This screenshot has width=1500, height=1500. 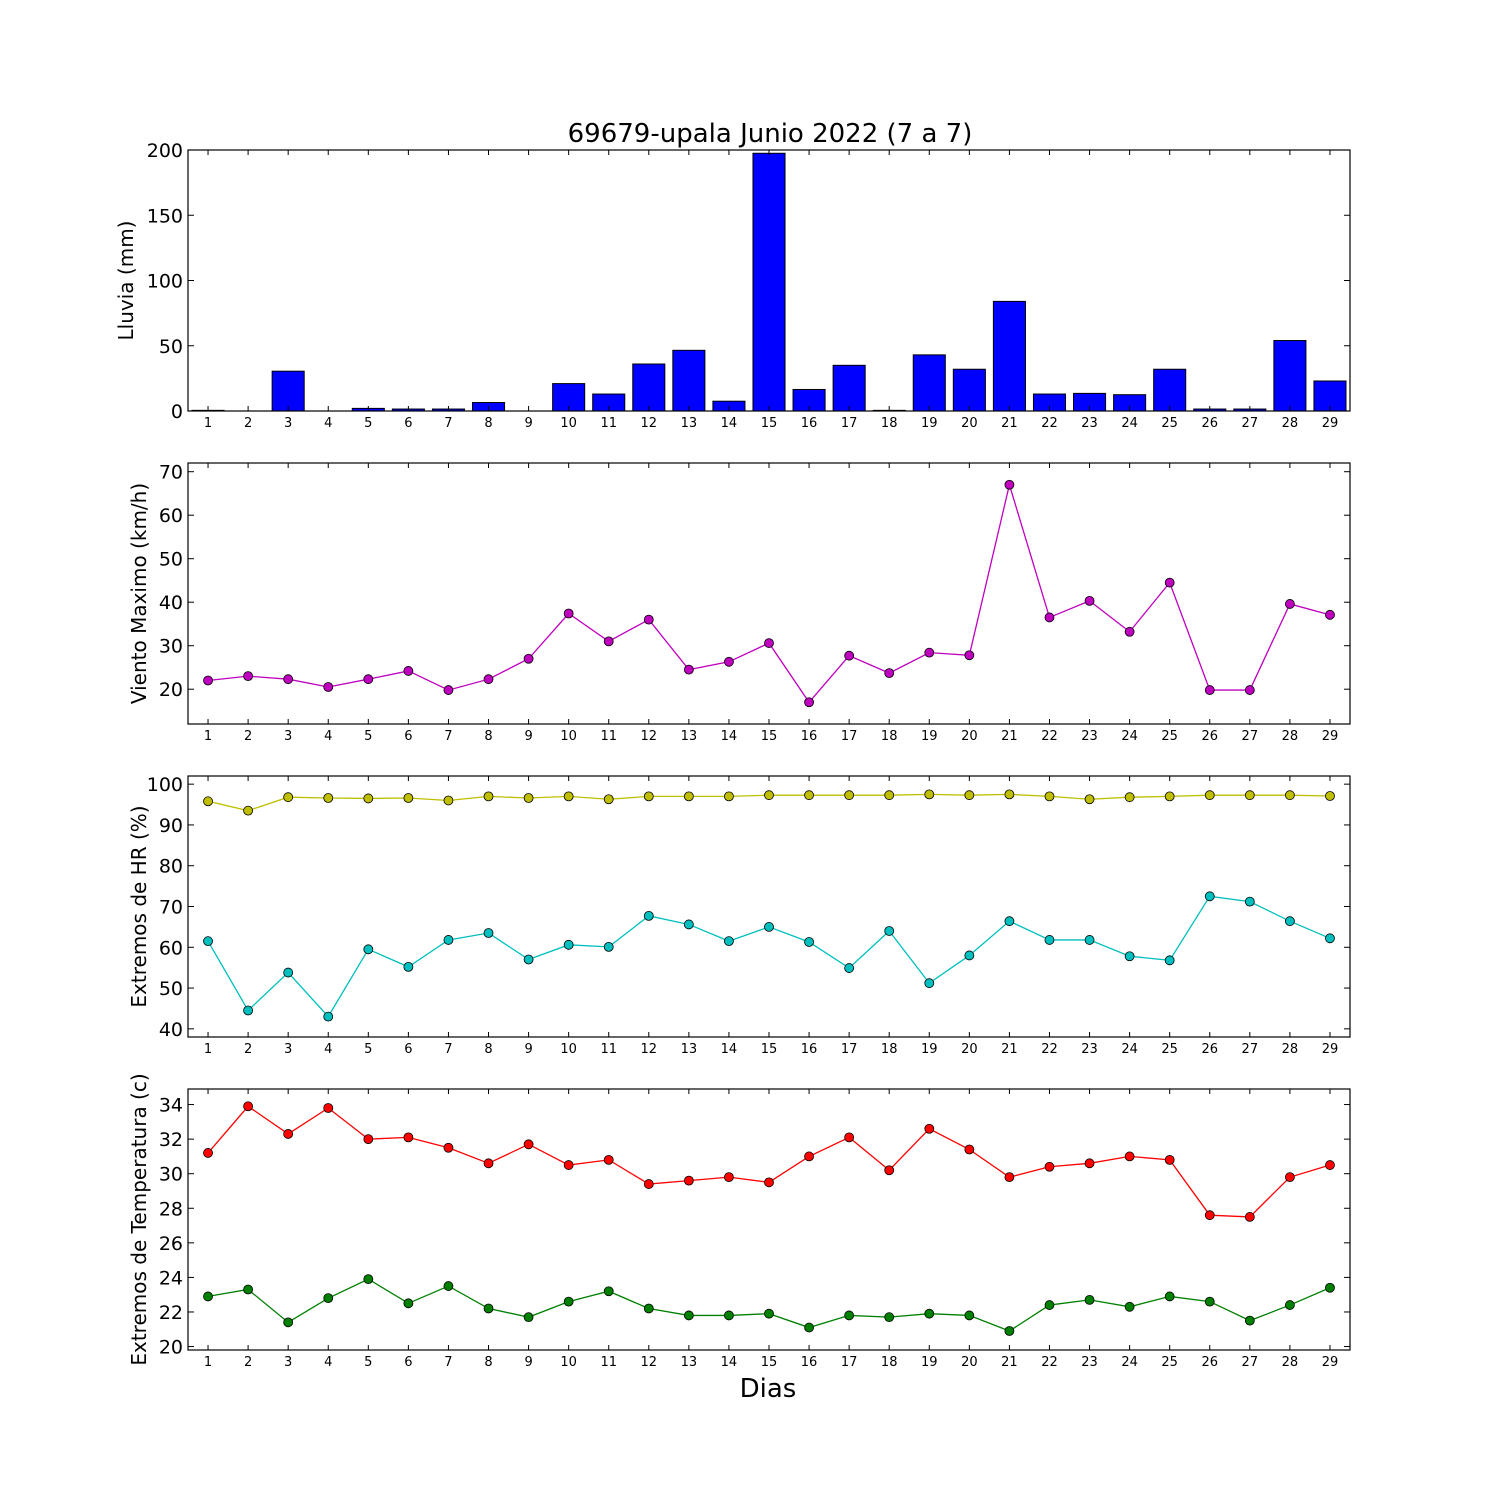 What do you see at coordinates (1009, 1362) in the screenshot?
I see `temperatura-xtick-label: 21` at bounding box center [1009, 1362].